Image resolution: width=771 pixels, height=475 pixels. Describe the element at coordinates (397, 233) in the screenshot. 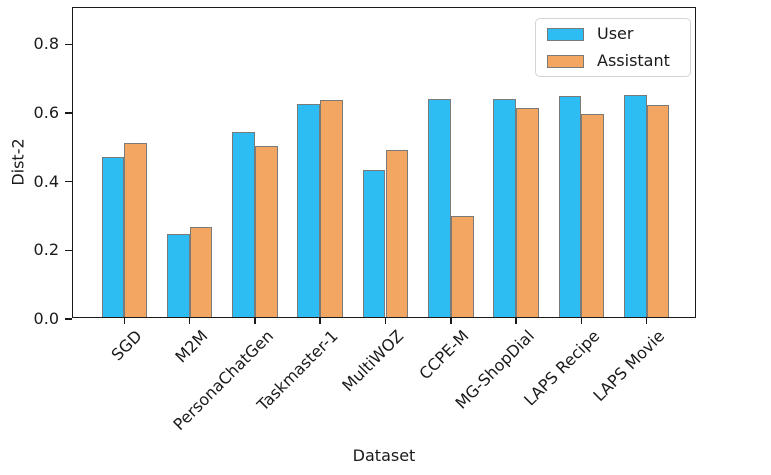

I see `bar-assistant-multiwoz` at that location.